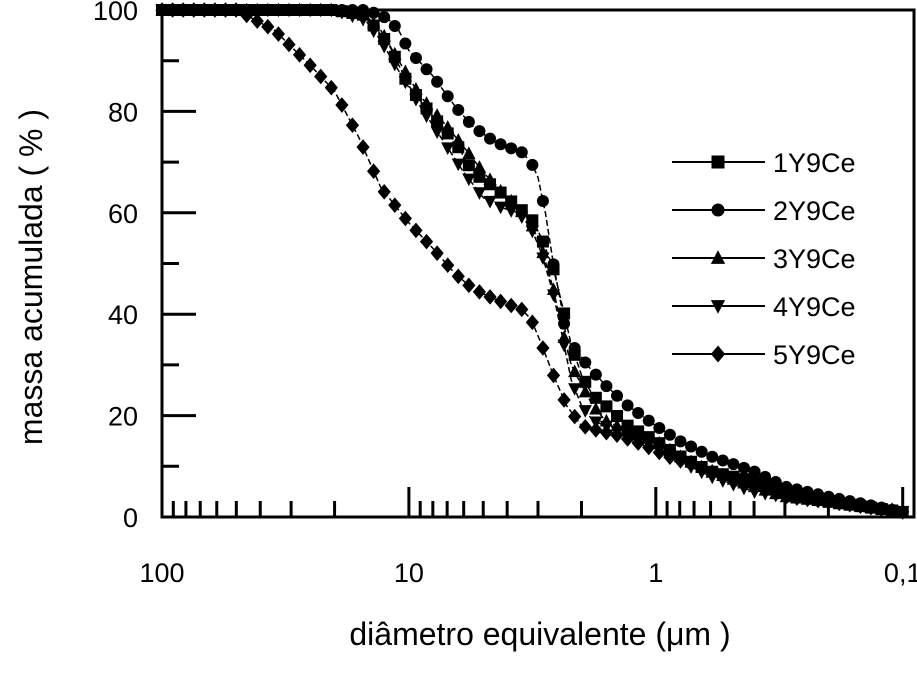 This screenshot has height=675, width=917. What do you see at coordinates (539, 634) in the screenshot?
I see `x-axis-title: diâmetro equivalente (μm )` at bounding box center [539, 634].